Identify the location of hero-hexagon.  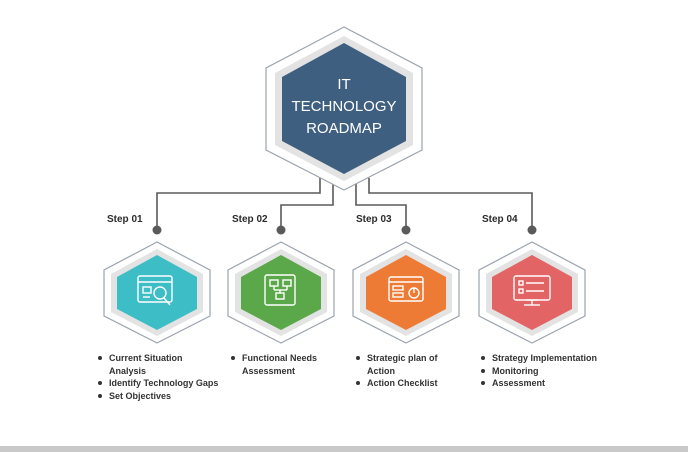
(344, 108).